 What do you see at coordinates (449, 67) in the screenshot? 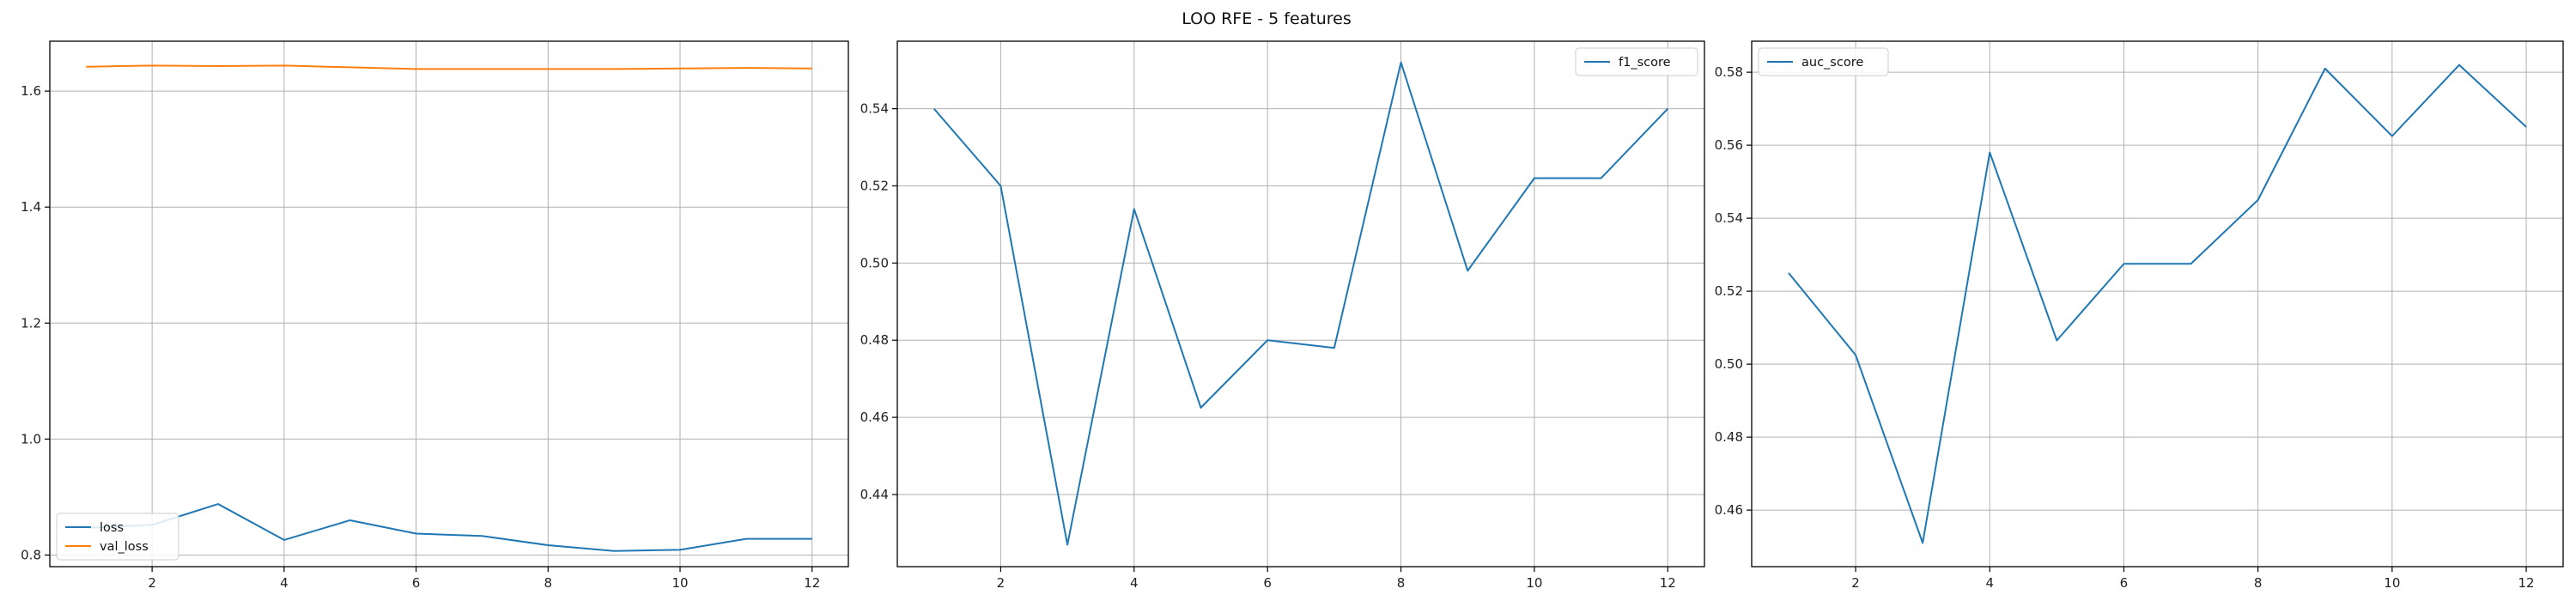
I see `chart1-series-line-val_loss` at bounding box center [449, 67].